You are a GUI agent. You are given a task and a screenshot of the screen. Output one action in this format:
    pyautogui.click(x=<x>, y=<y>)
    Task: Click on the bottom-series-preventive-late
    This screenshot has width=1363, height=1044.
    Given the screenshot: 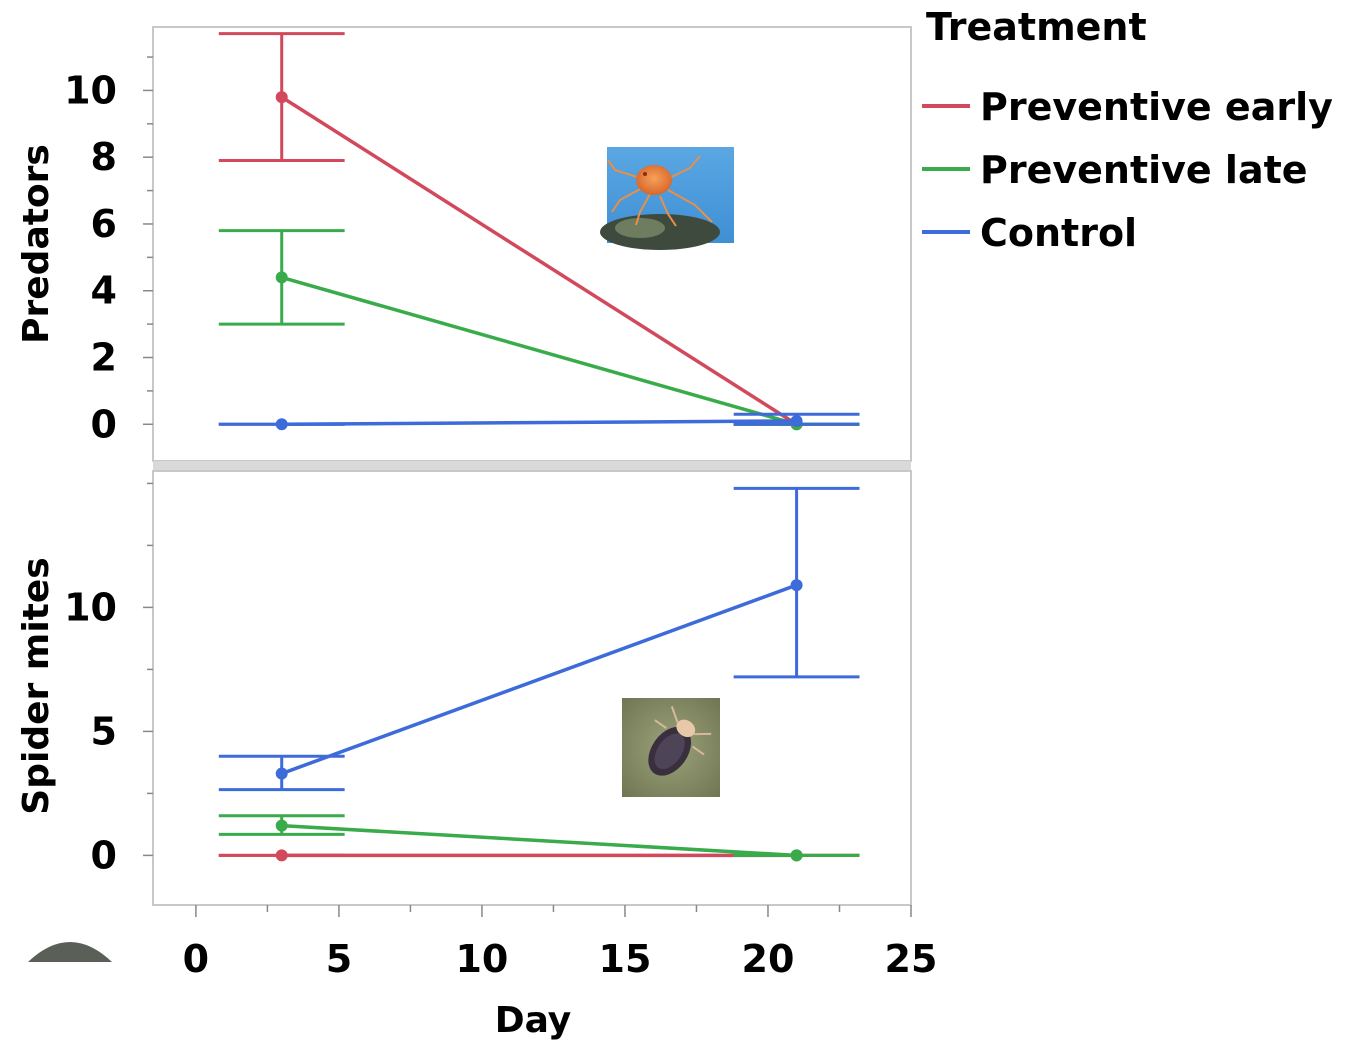 What is the action you would take?
    pyautogui.click(x=539, y=838)
    